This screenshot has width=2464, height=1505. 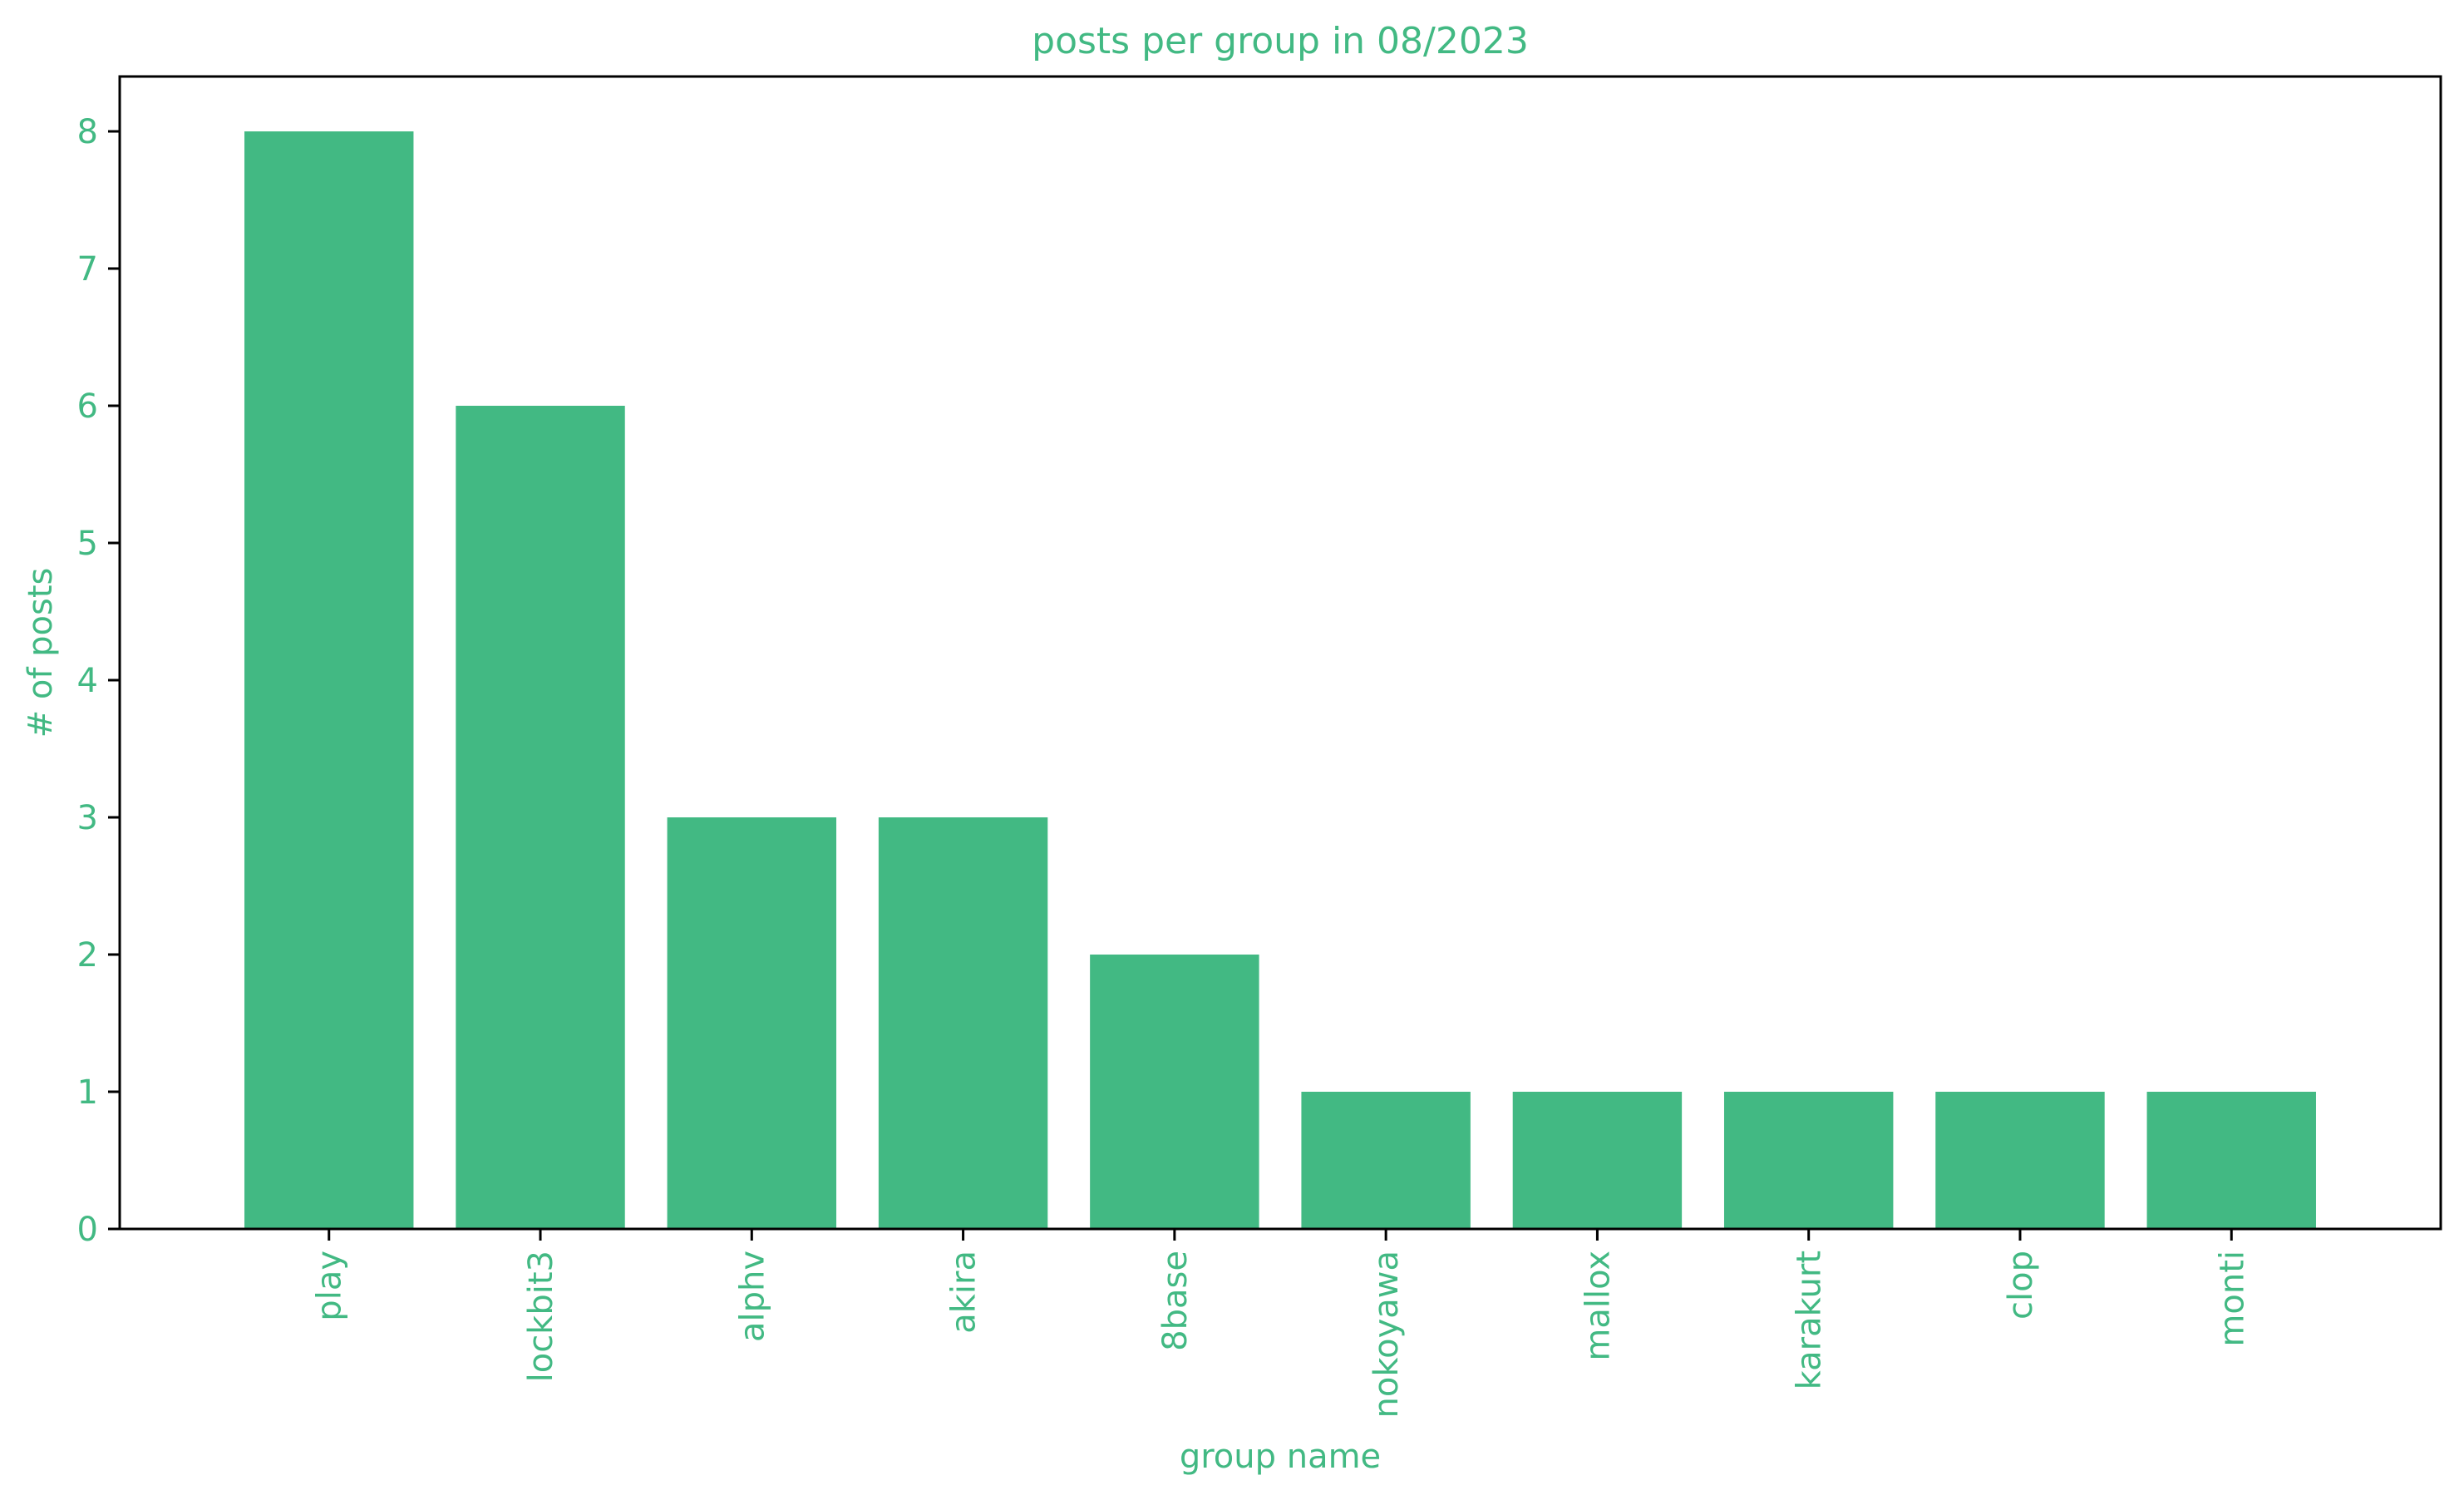 What do you see at coordinates (41, 653) in the screenshot?
I see `y-axis-label: # of posts` at bounding box center [41, 653].